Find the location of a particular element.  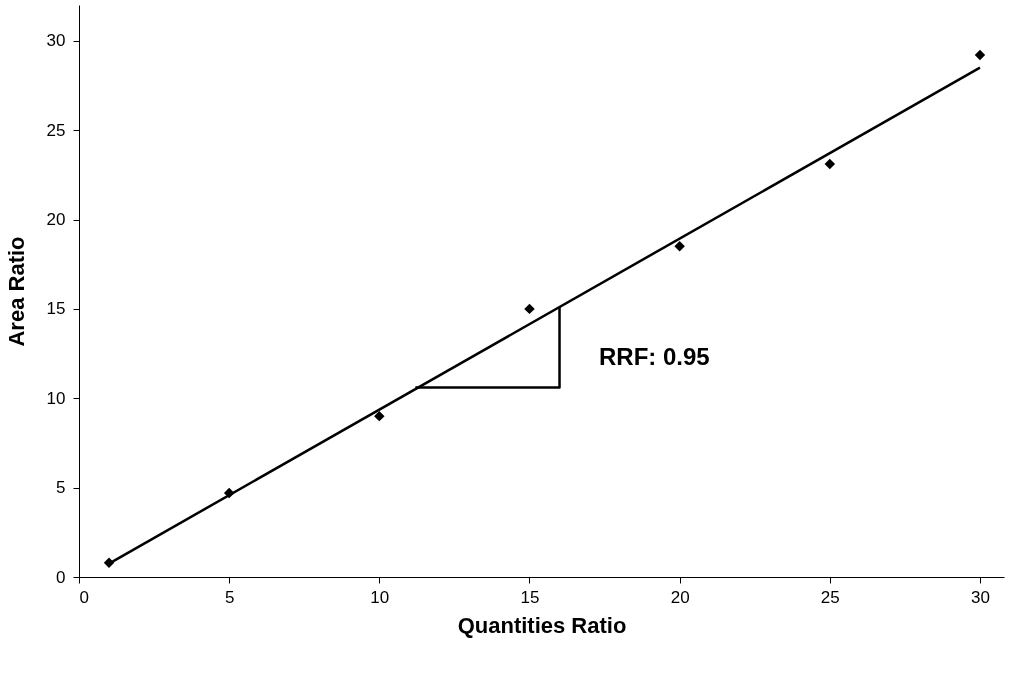

x-tick-label: 5 is located at coordinates (229, 597).